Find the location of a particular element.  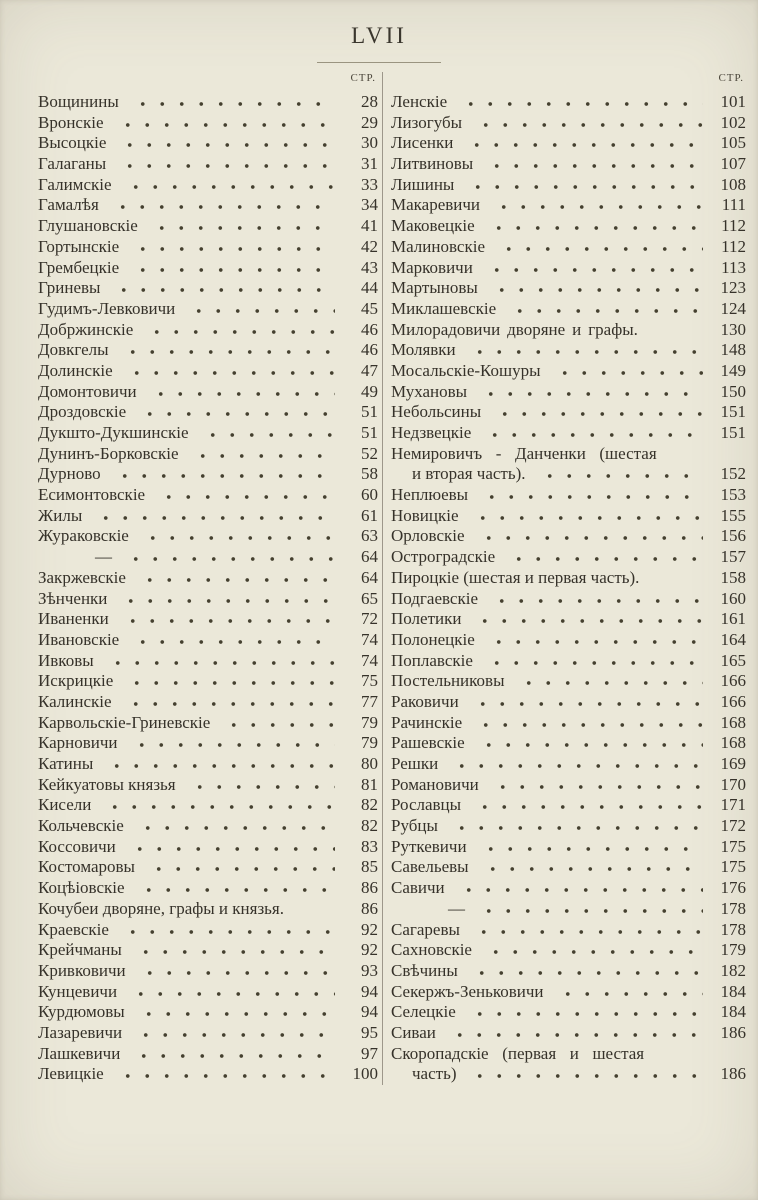

entry-name: Глушановскіе is located at coordinates (88, 226).